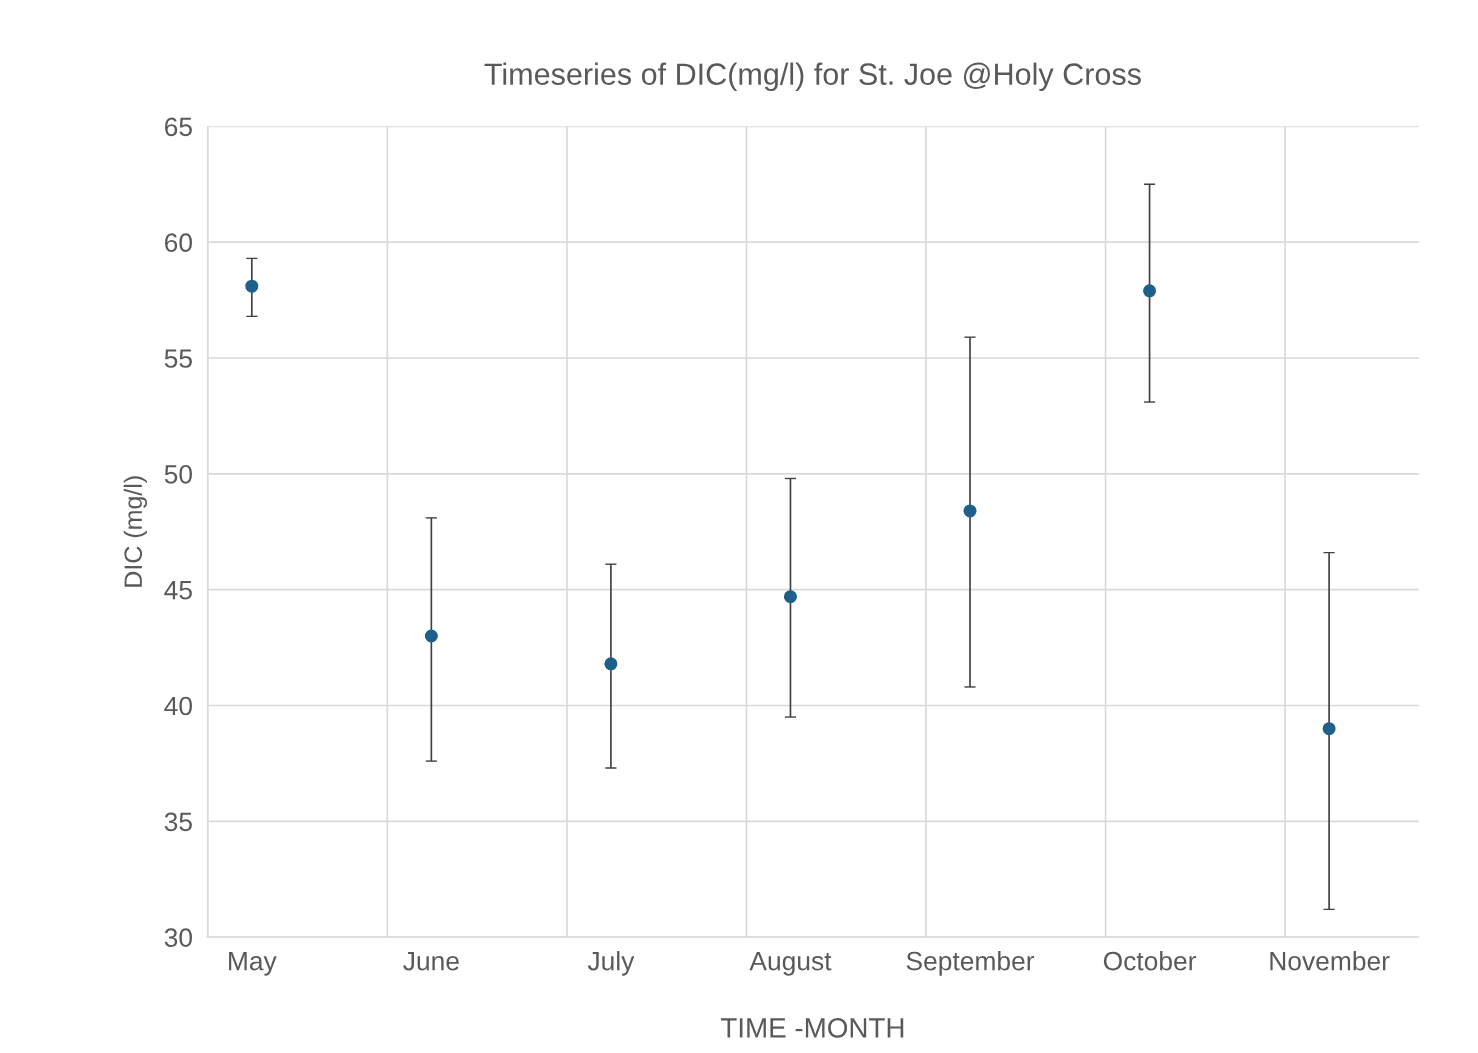 The width and height of the screenshot is (1478, 1053). What do you see at coordinates (431, 961) in the screenshot?
I see `x-tick-label: June` at bounding box center [431, 961].